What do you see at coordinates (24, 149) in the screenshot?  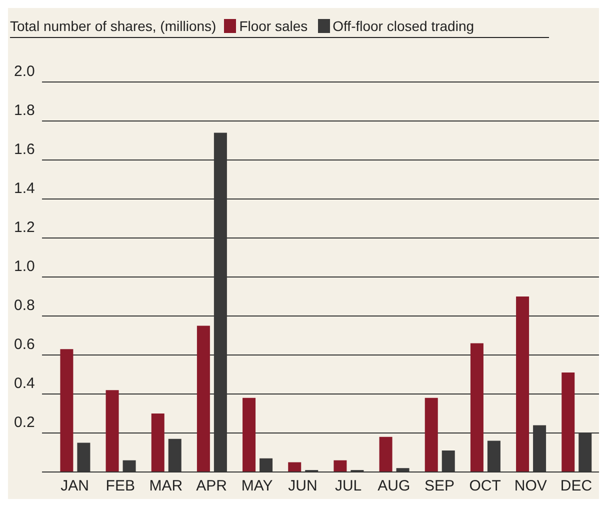 I see `y-tick-label: 1.6` at bounding box center [24, 149].